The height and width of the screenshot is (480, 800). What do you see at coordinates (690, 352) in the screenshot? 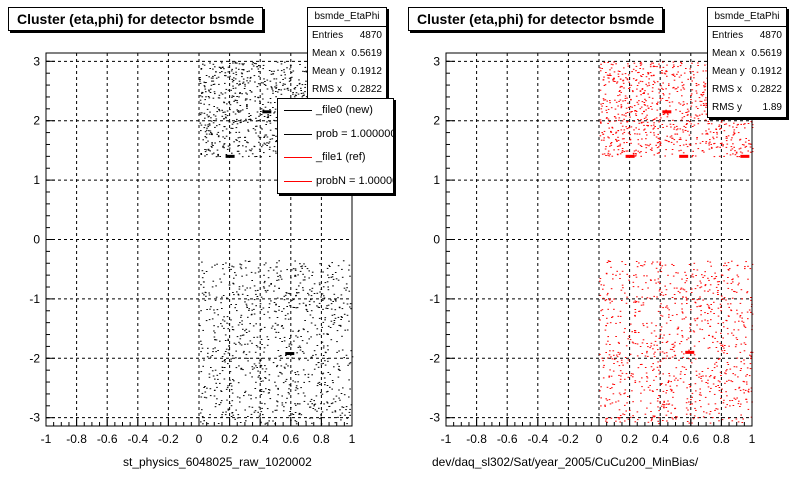
I see `hotspot-point` at bounding box center [690, 352].